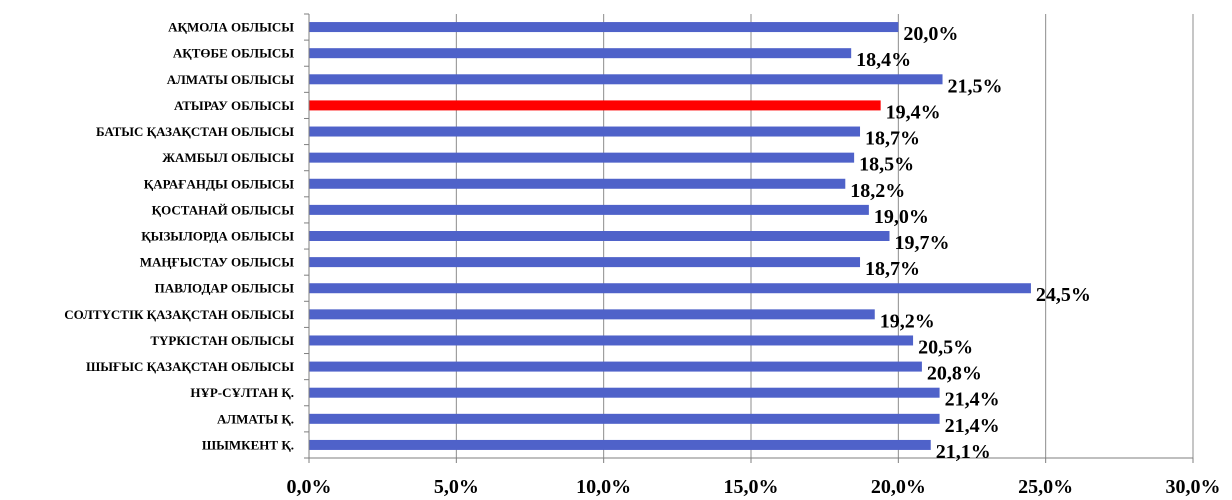 This screenshot has height=500, width=1232. What do you see at coordinates (930, 34) in the screenshot?
I see `data-label: 20,0%` at bounding box center [930, 34].